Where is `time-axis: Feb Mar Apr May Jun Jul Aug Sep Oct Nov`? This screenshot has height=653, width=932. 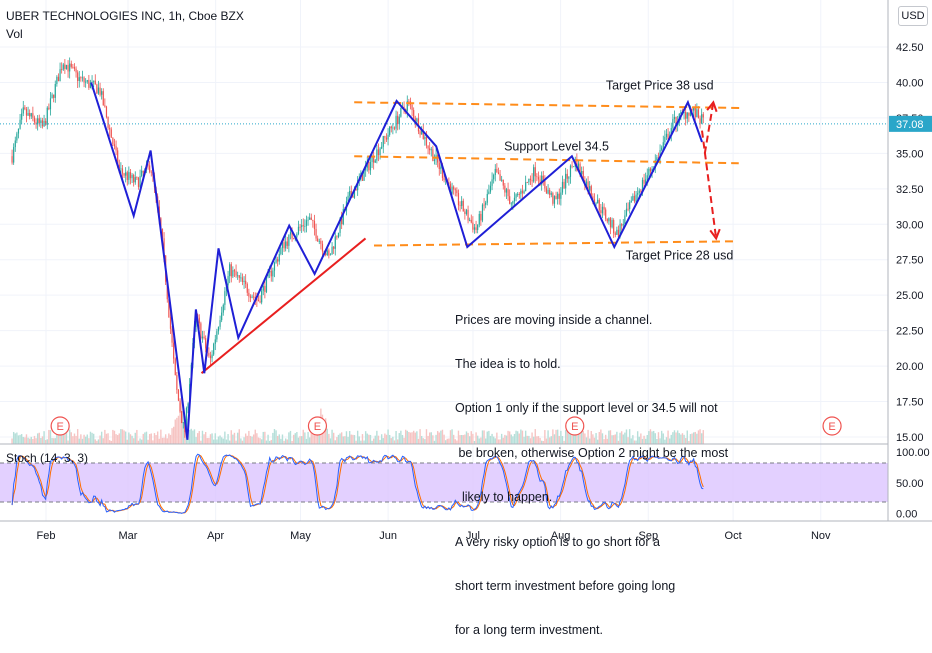
time-axis: Feb Mar Apr May Jun Jul Aug Sep Oct Nov is located at coordinates (434, 536).